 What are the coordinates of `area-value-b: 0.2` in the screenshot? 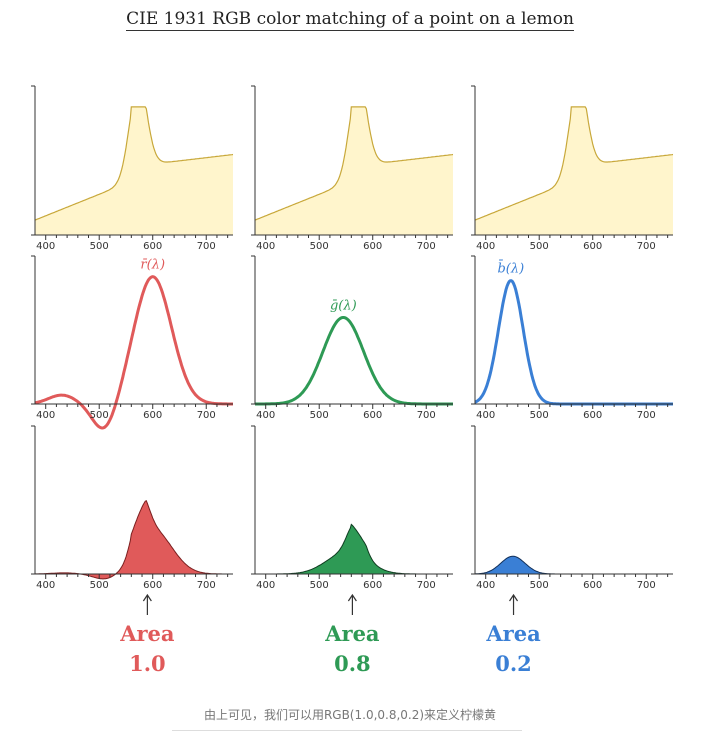 It's located at (513, 663).